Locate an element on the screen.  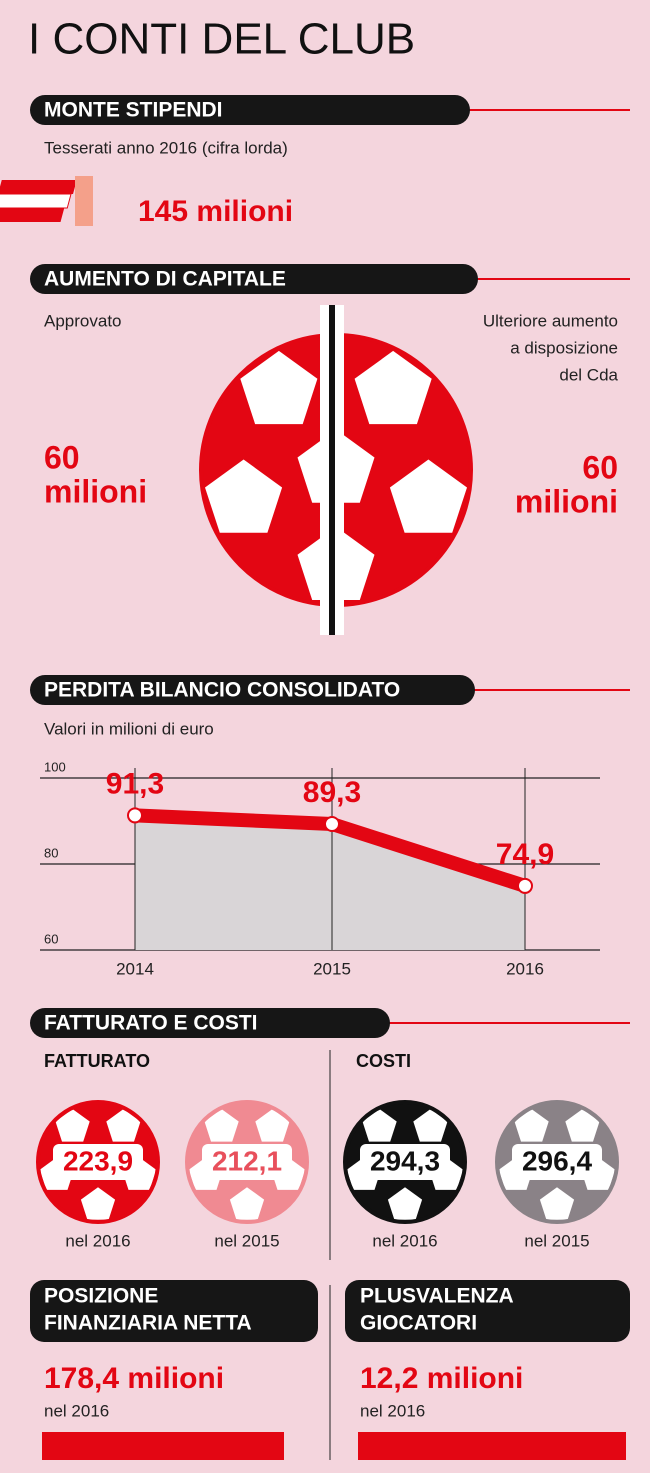
heading: GIOCATORI is located at coordinates (418, 1323).